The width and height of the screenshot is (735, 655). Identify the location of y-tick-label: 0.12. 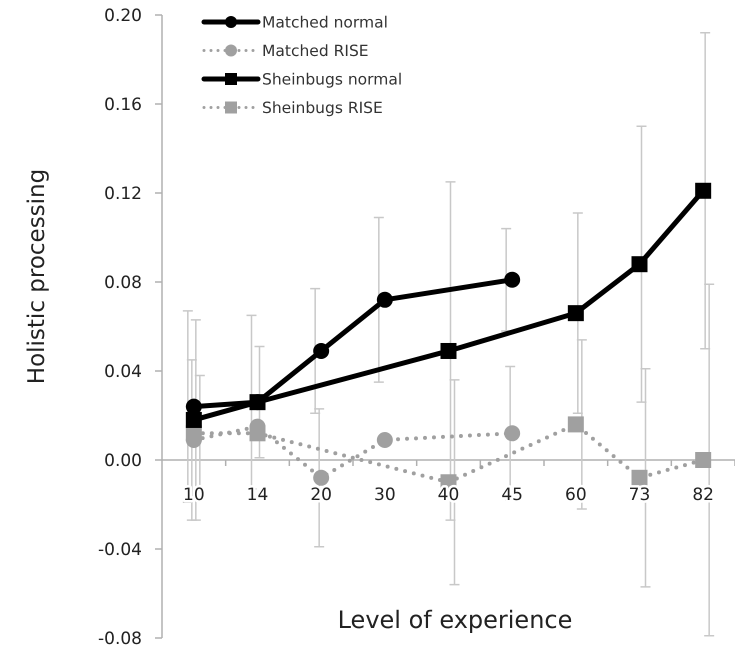
(123, 194).